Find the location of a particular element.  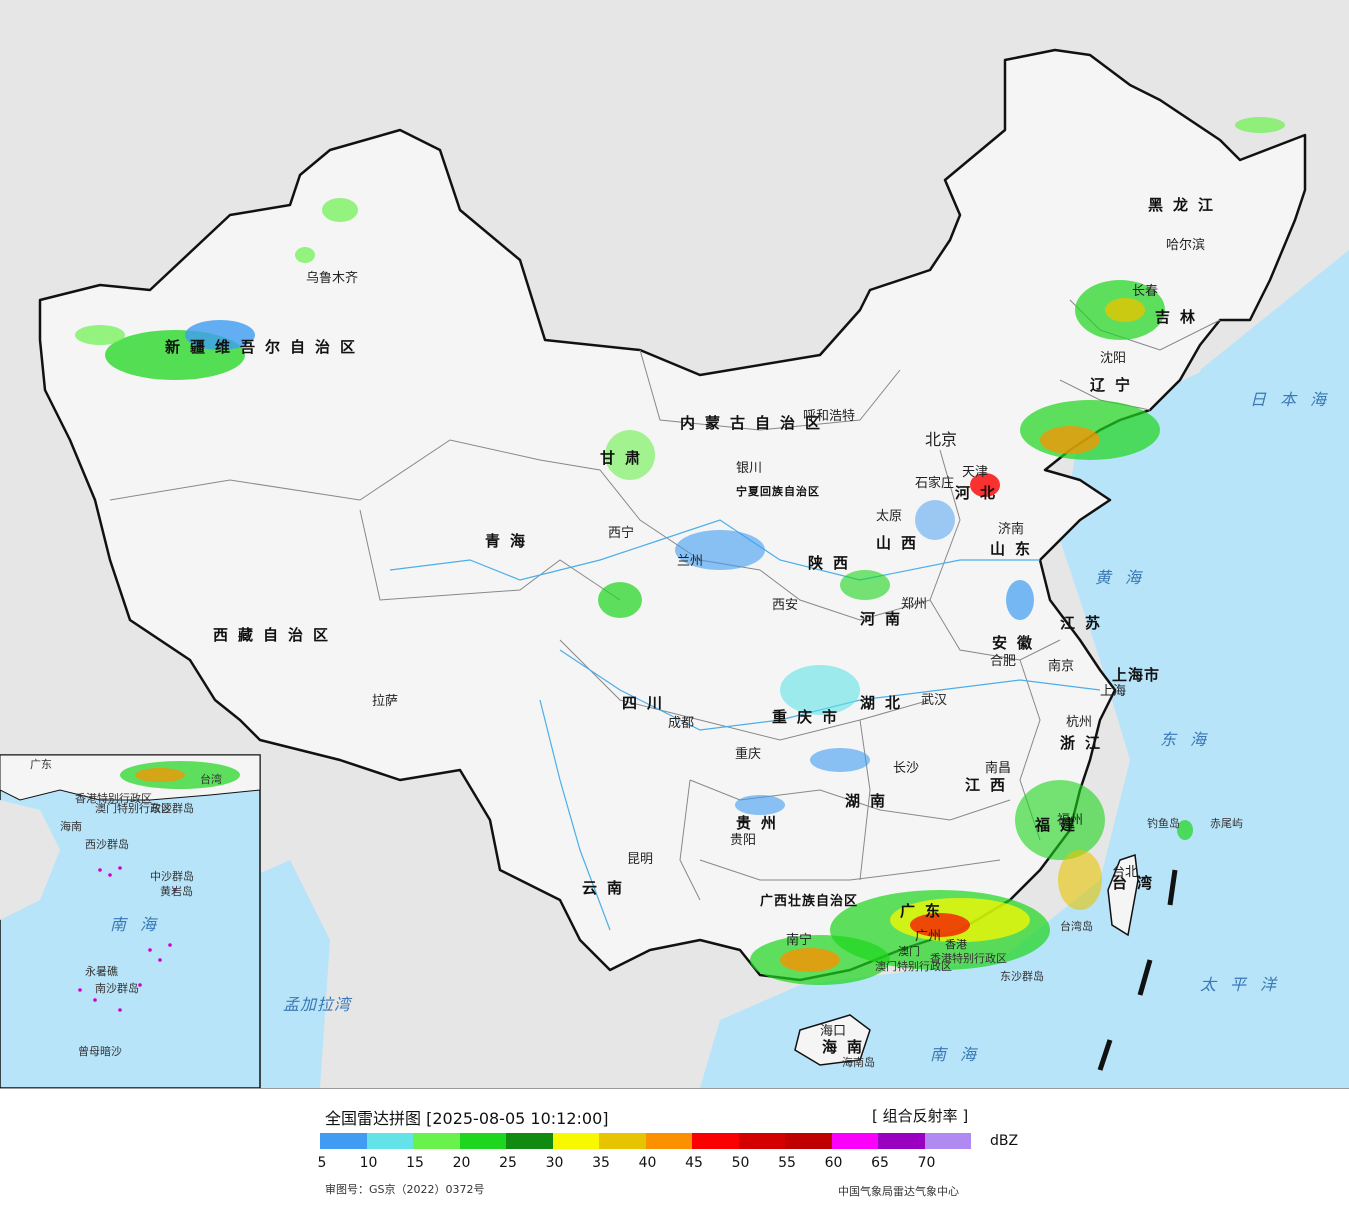

dash-line is located at coordinates (1137, 970).